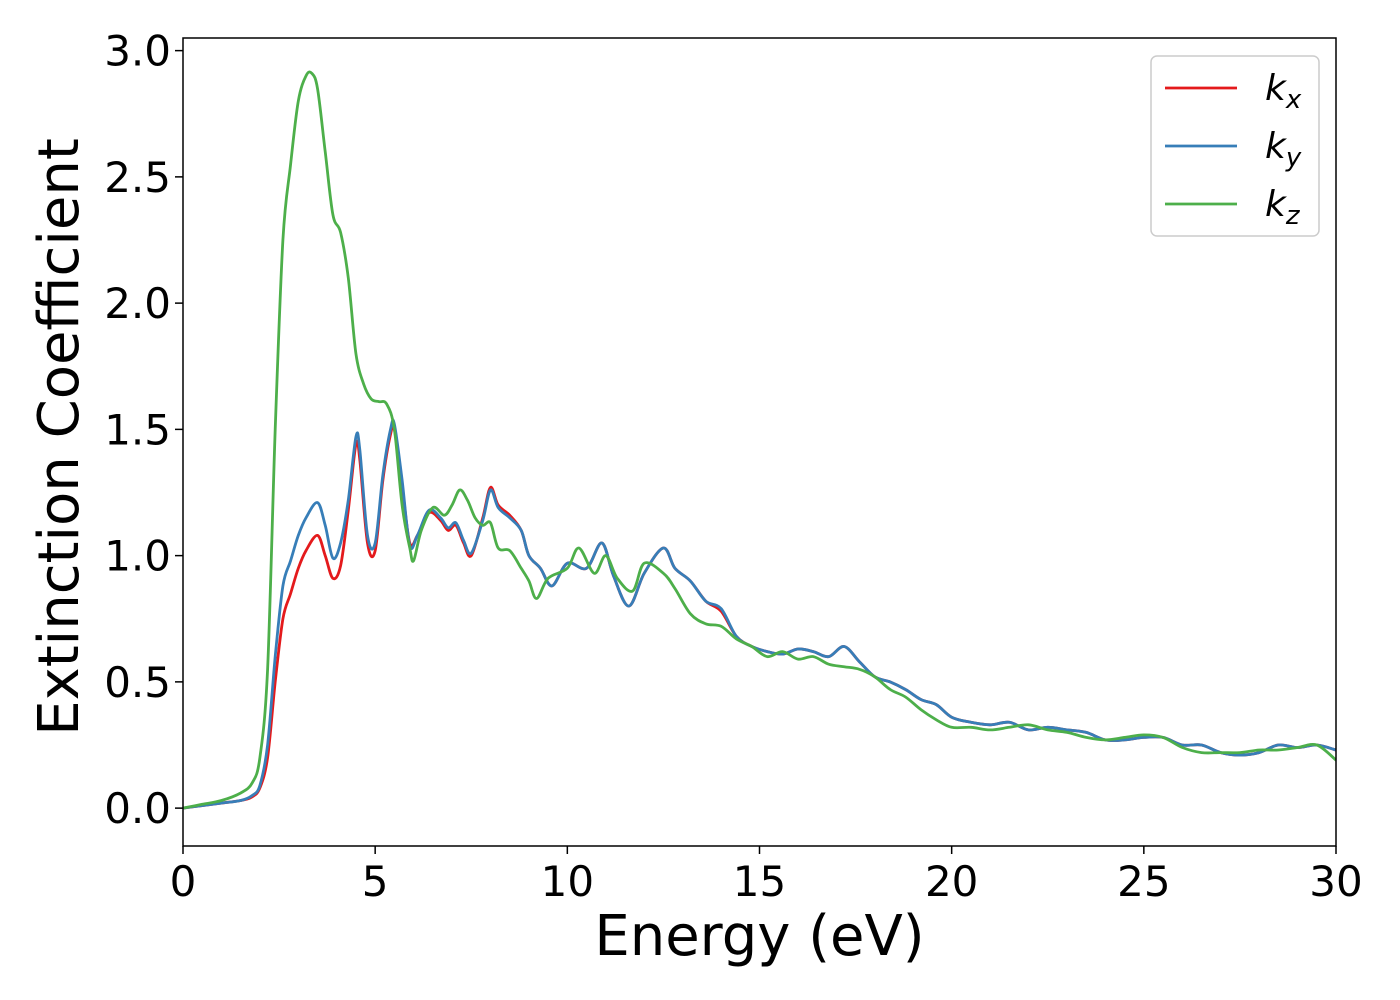 This screenshot has height=1000, width=1400. What do you see at coordinates (137, 808) in the screenshot?
I see `y-tick-label: 0.0` at bounding box center [137, 808].